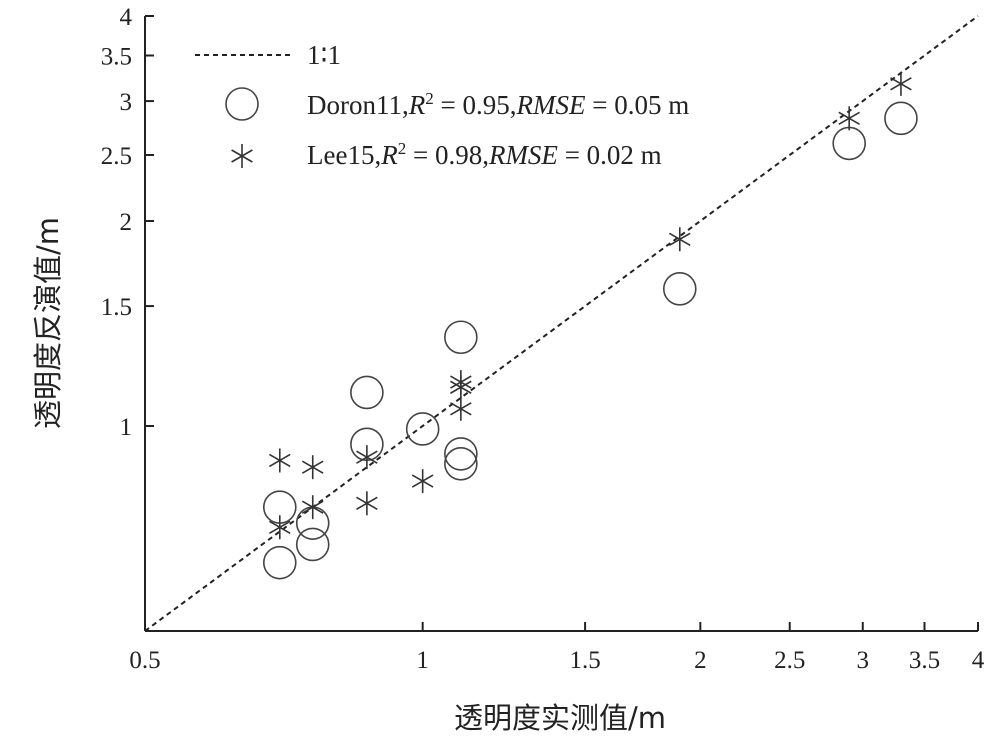 The image size is (1000, 748). What do you see at coordinates (377, 155) in the screenshot?
I see `legend-lee-sep1: ,` at bounding box center [377, 155].